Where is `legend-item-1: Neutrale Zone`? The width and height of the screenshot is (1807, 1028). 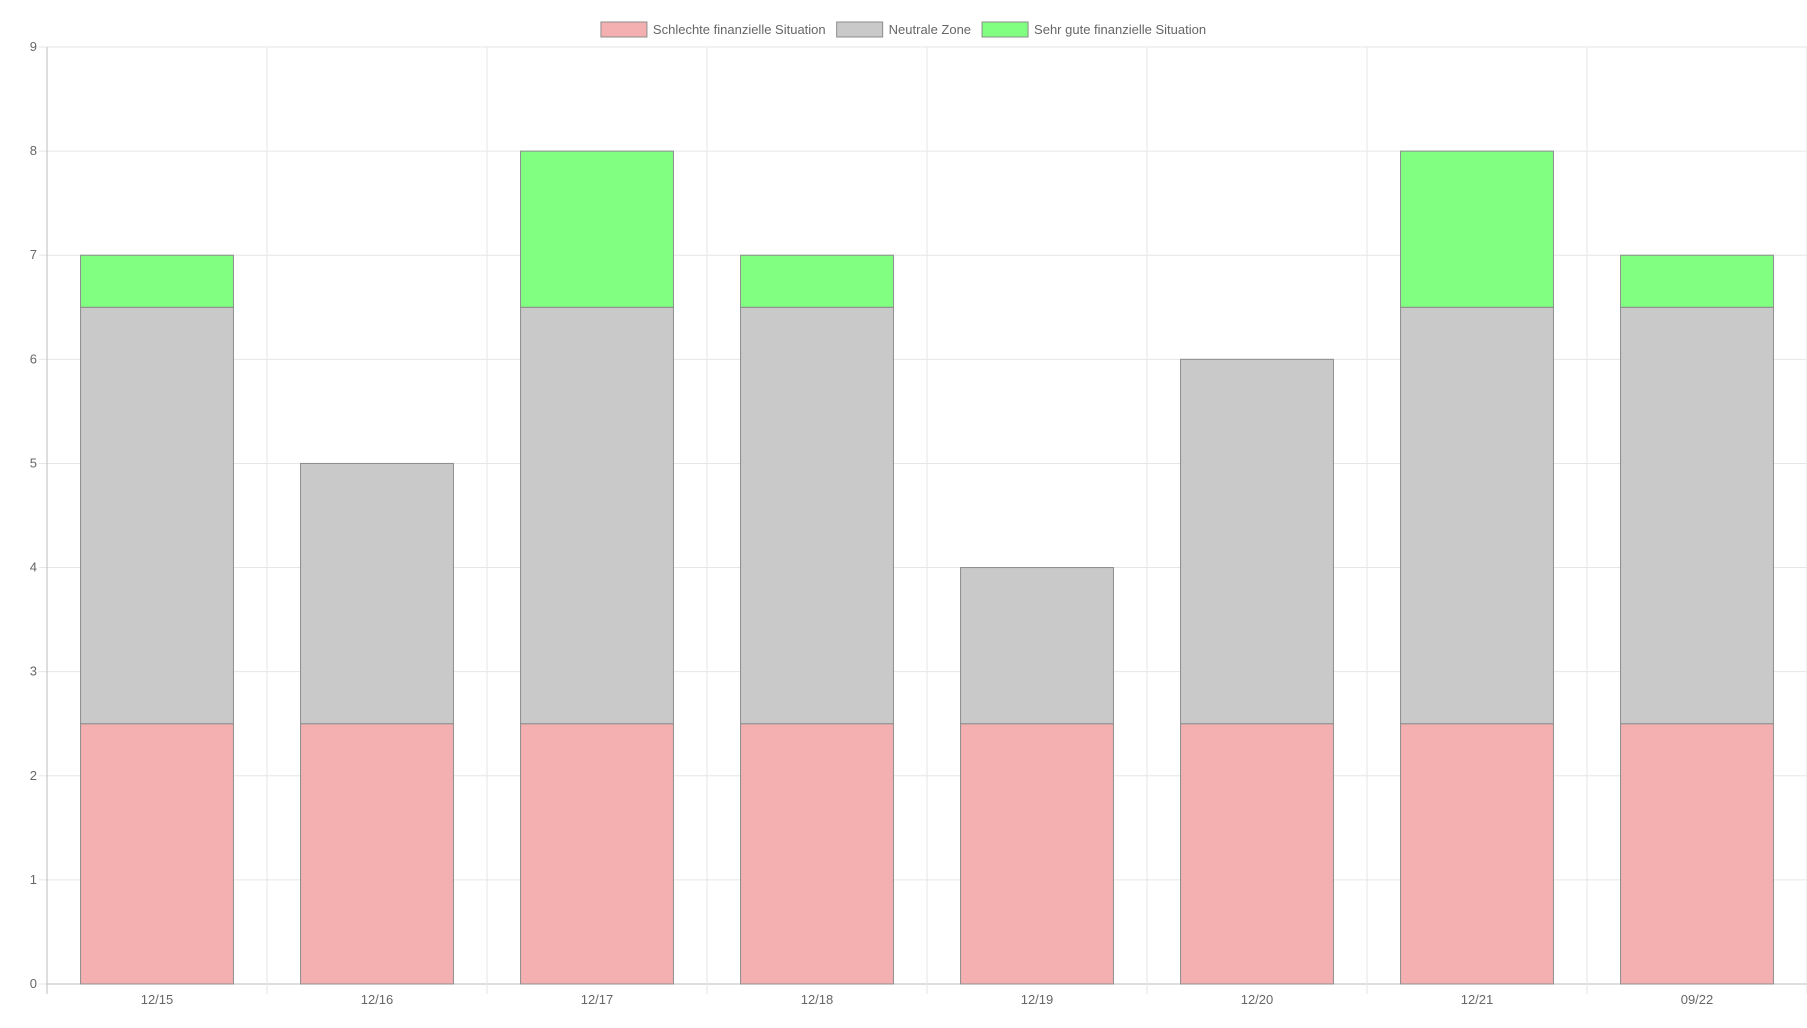 legend-item-1: Neutrale Zone is located at coordinates (903, 29).